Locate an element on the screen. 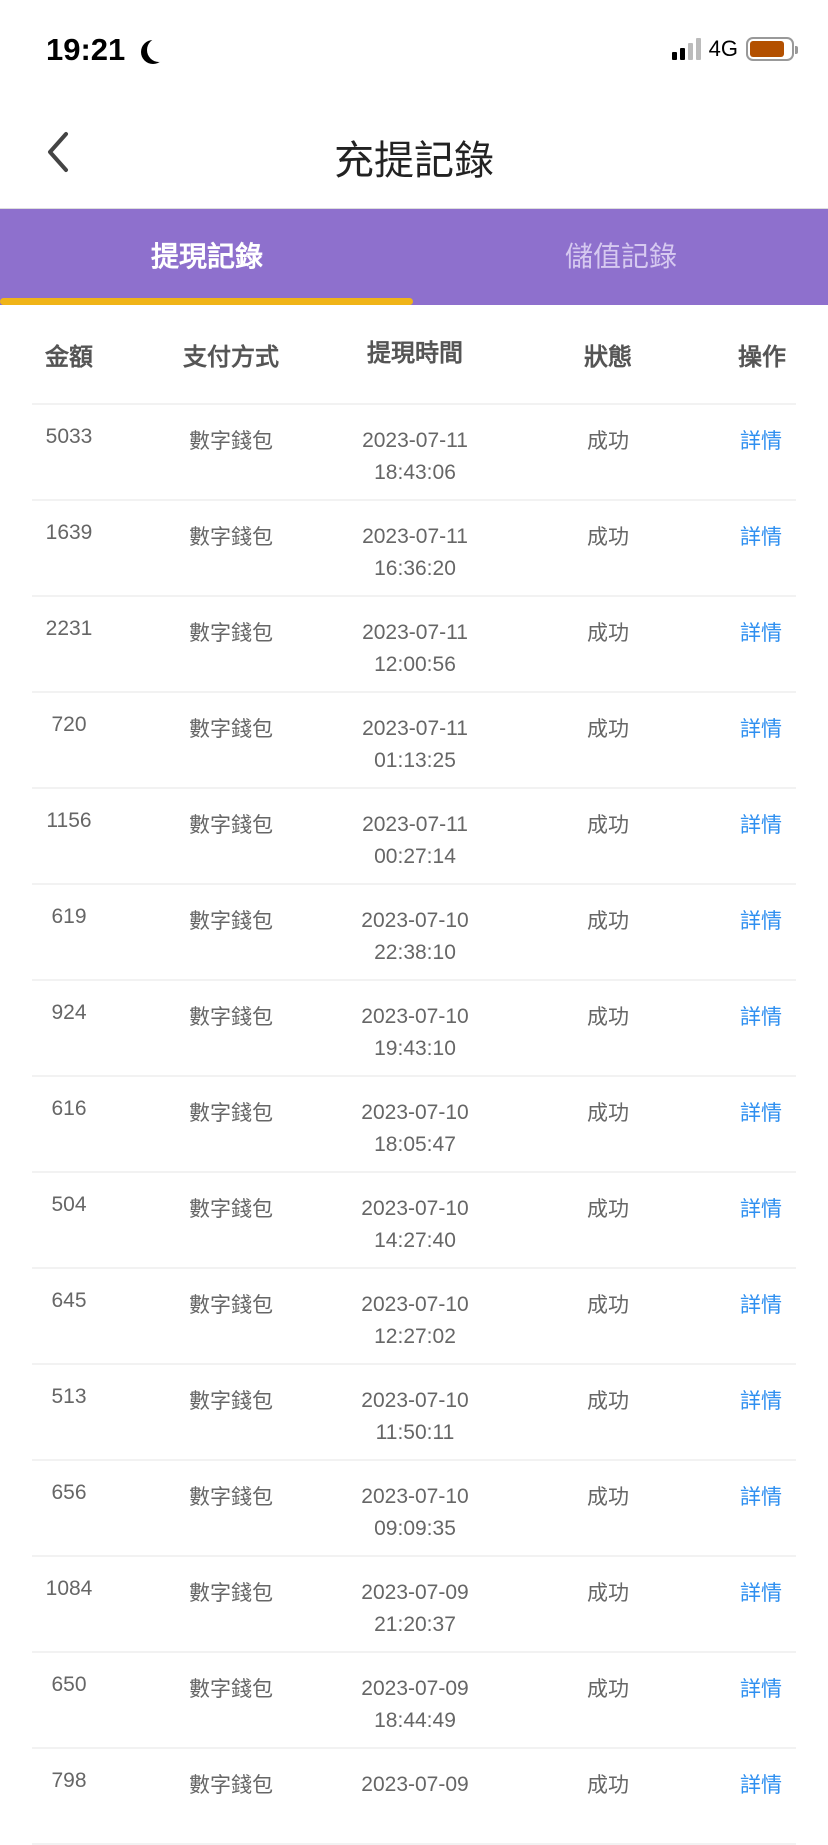 This screenshot has width=828, height=1845. table-header: 金額 支付方式 提現時間 狀態 操作 is located at coordinates (414, 355).